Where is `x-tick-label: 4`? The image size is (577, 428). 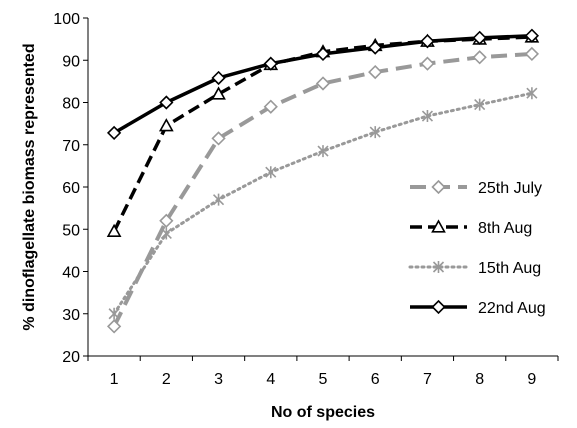 x-tick-label: 4 is located at coordinates (270, 379).